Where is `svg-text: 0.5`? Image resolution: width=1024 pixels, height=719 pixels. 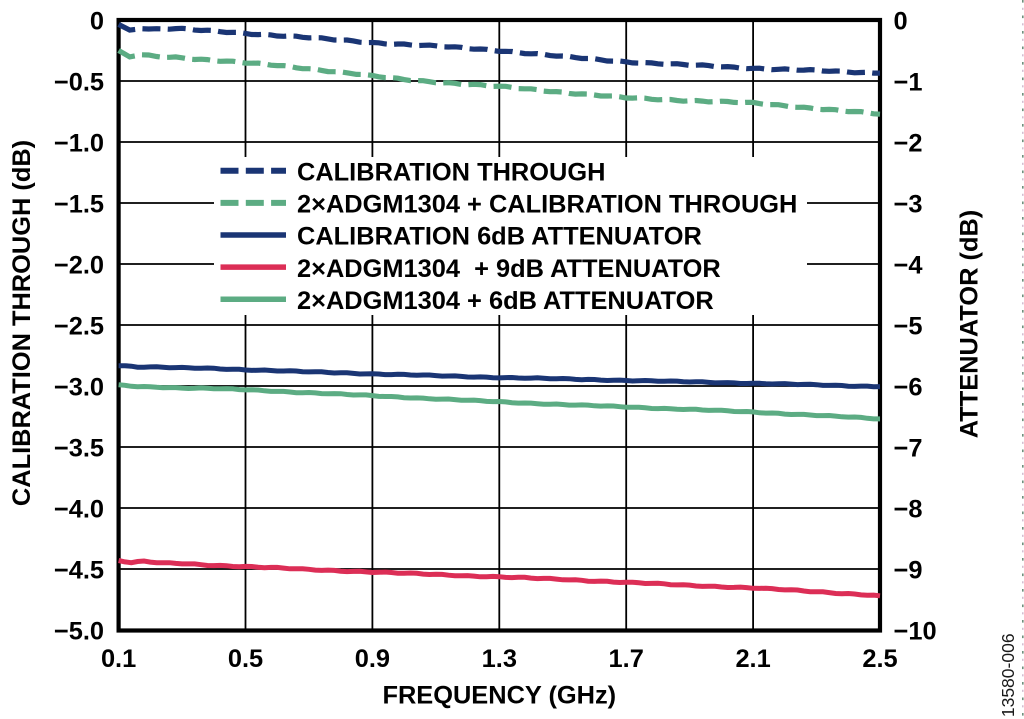
svg-text: 0.5 is located at coordinates (245, 659).